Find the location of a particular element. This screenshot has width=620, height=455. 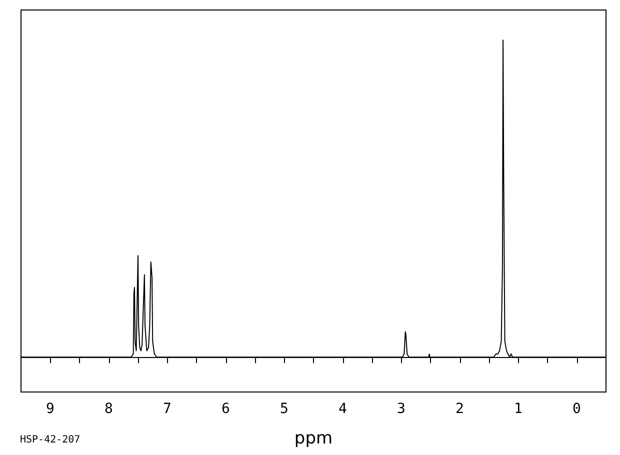

x-tick-label: 7 is located at coordinates (167, 409).